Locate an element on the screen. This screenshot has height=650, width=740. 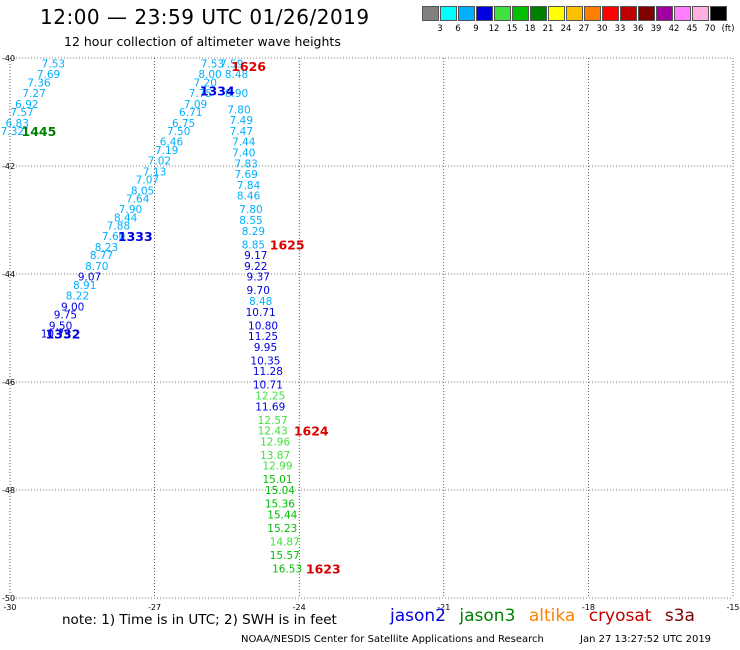
legend-jason2: jason2 is located at coordinates (418, 616).